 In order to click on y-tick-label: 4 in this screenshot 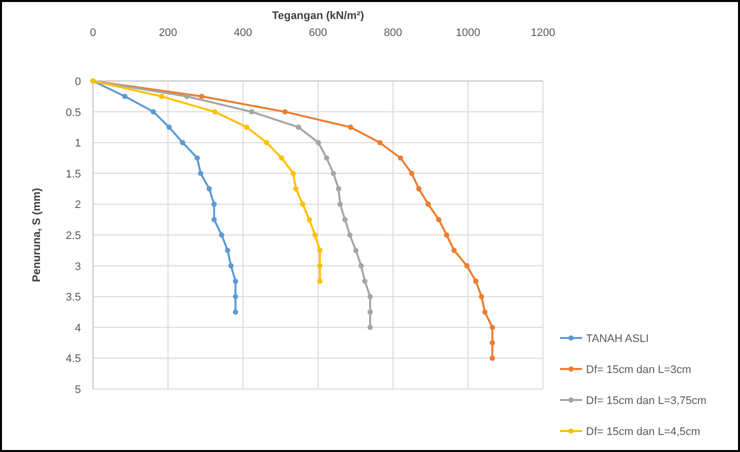, I will do `click(77, 328)`.